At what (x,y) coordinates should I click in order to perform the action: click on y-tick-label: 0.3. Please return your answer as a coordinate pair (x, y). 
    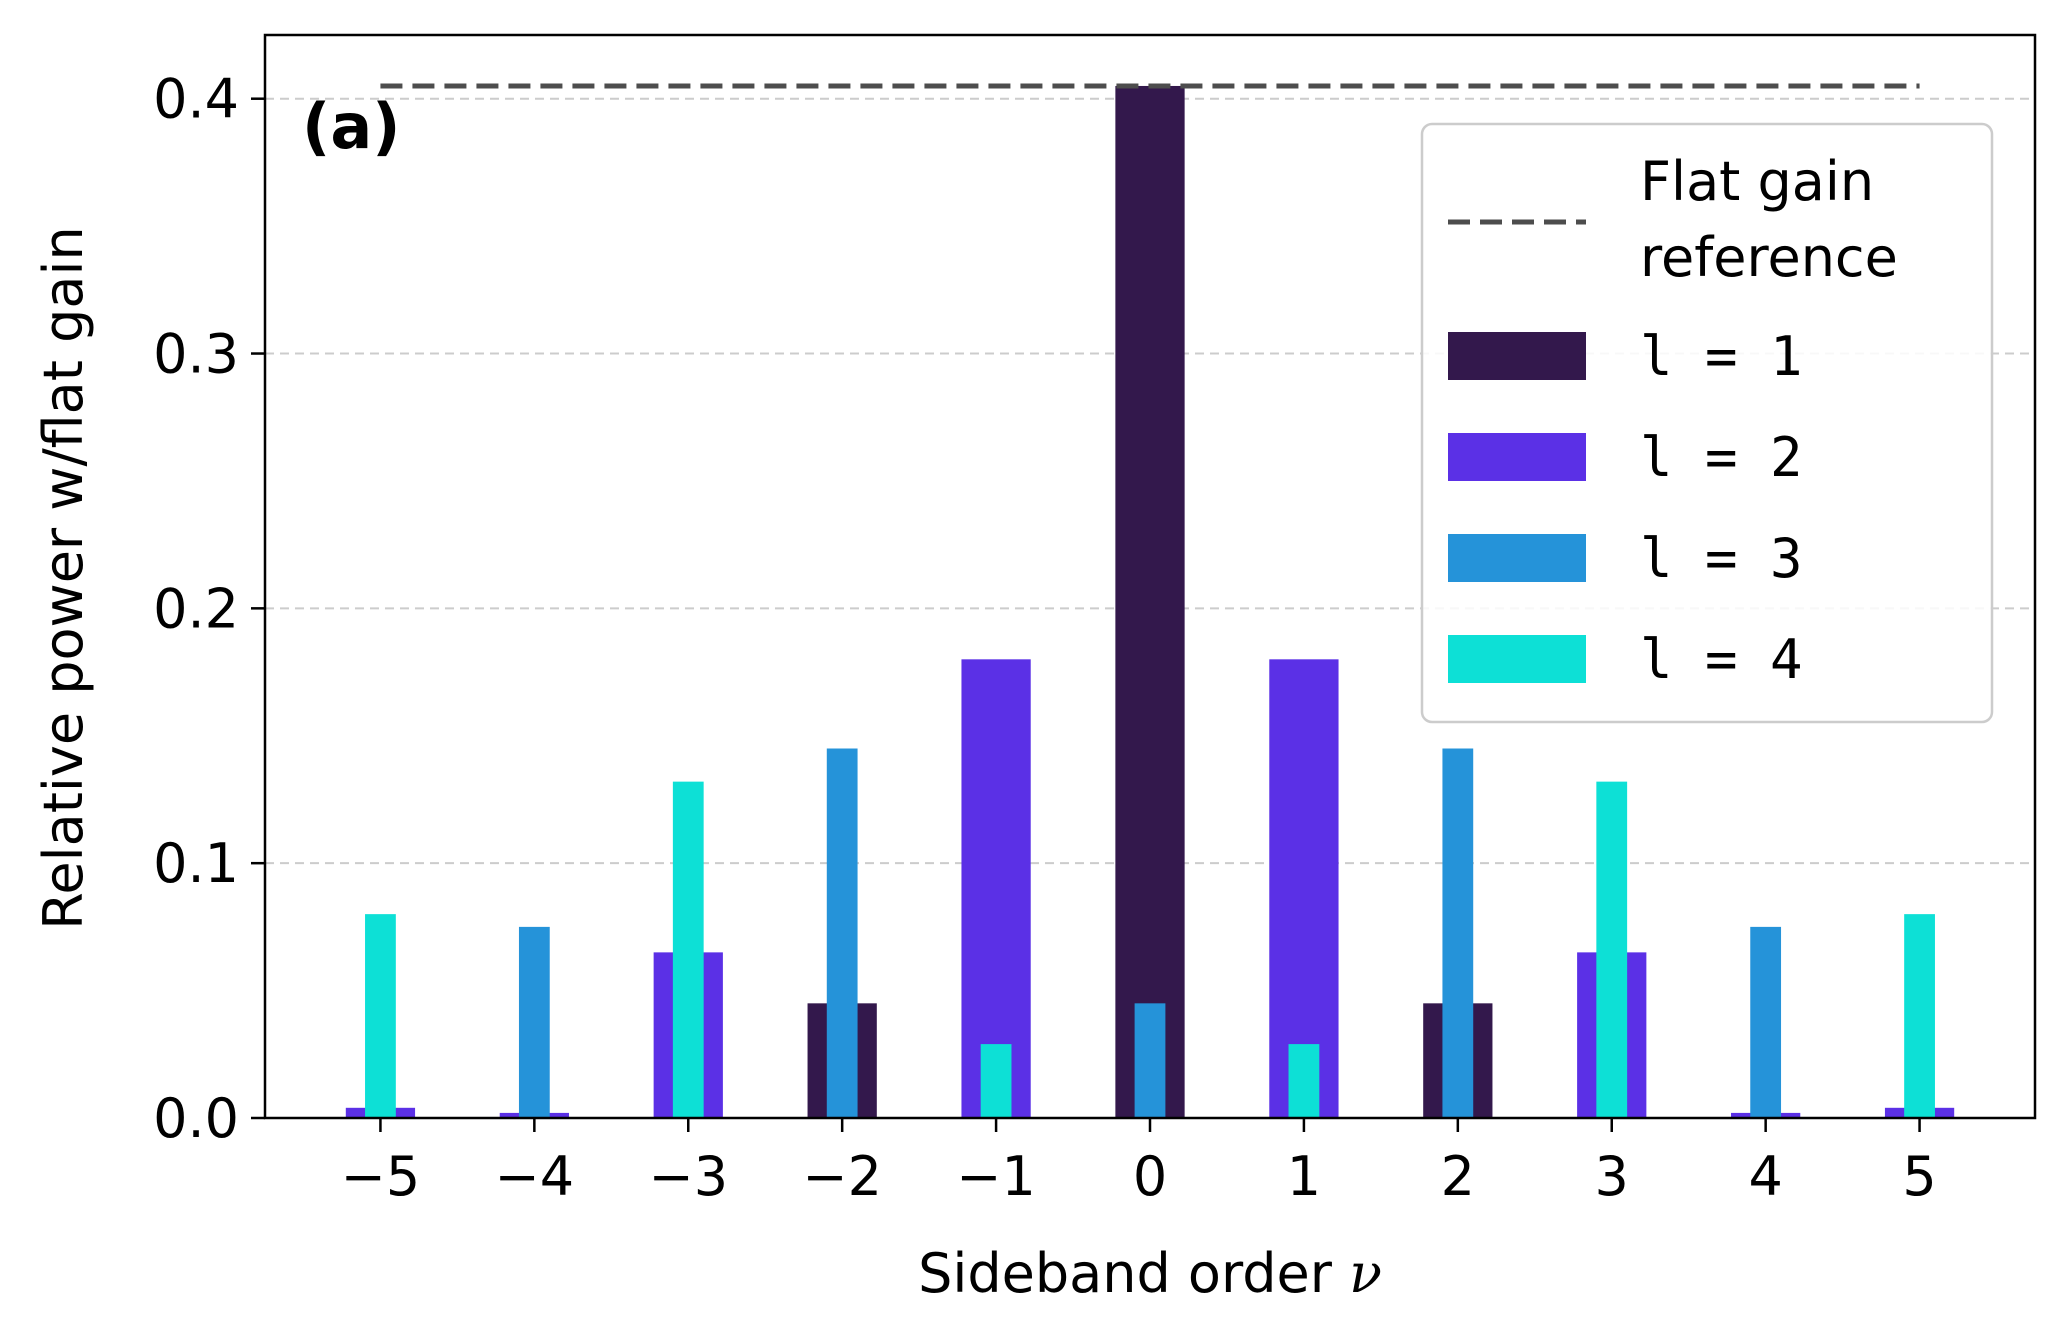
    Looking at the image, I should click on (196, 354).